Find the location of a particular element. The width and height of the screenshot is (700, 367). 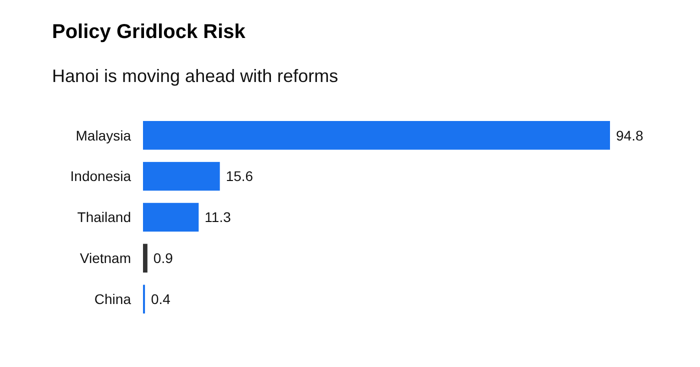

data-label: 0.4 is located at coordinates (160, 299).